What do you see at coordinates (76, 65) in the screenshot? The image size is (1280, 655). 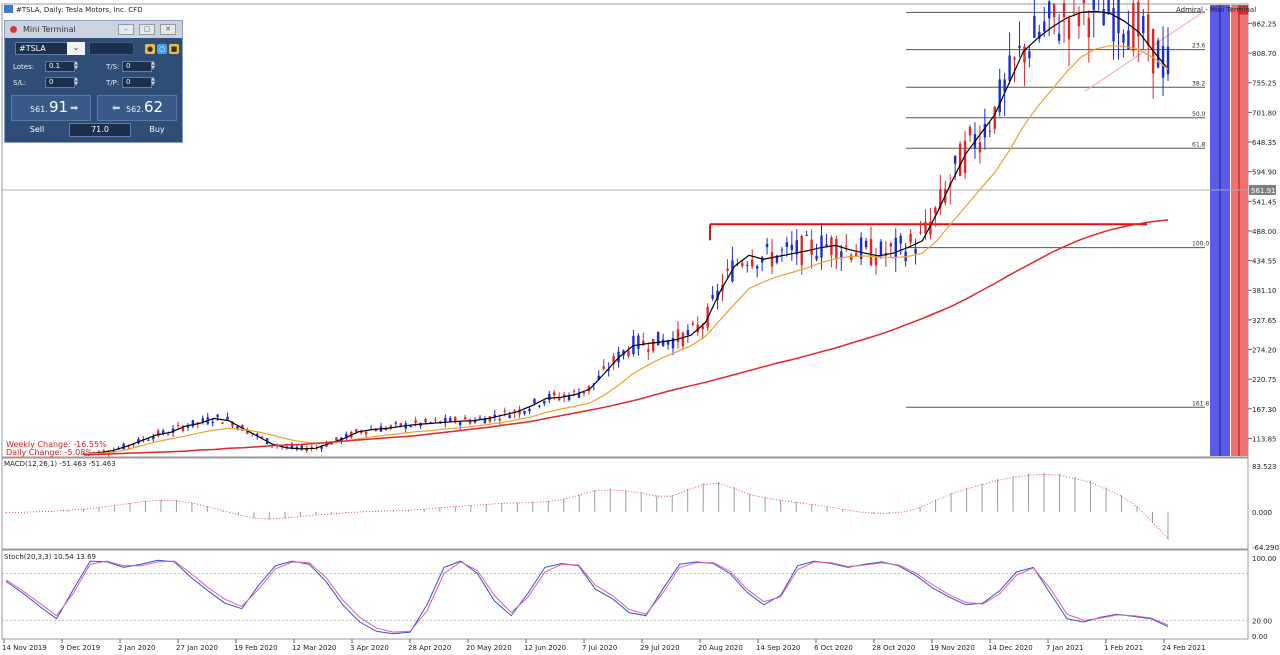 I see `lots-stepper: ▲ ▼` at bounding box center [76, 65].